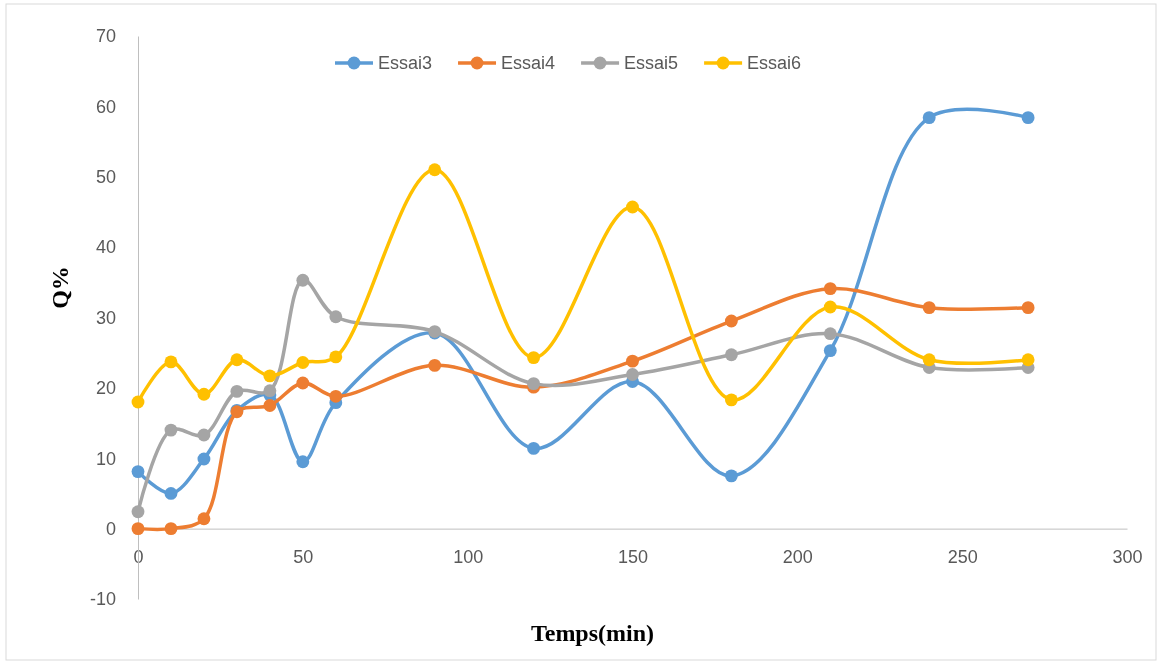 This screenshot has width=1163, height=666. I want to click on x-tick-label: 150, so click(633, 557).